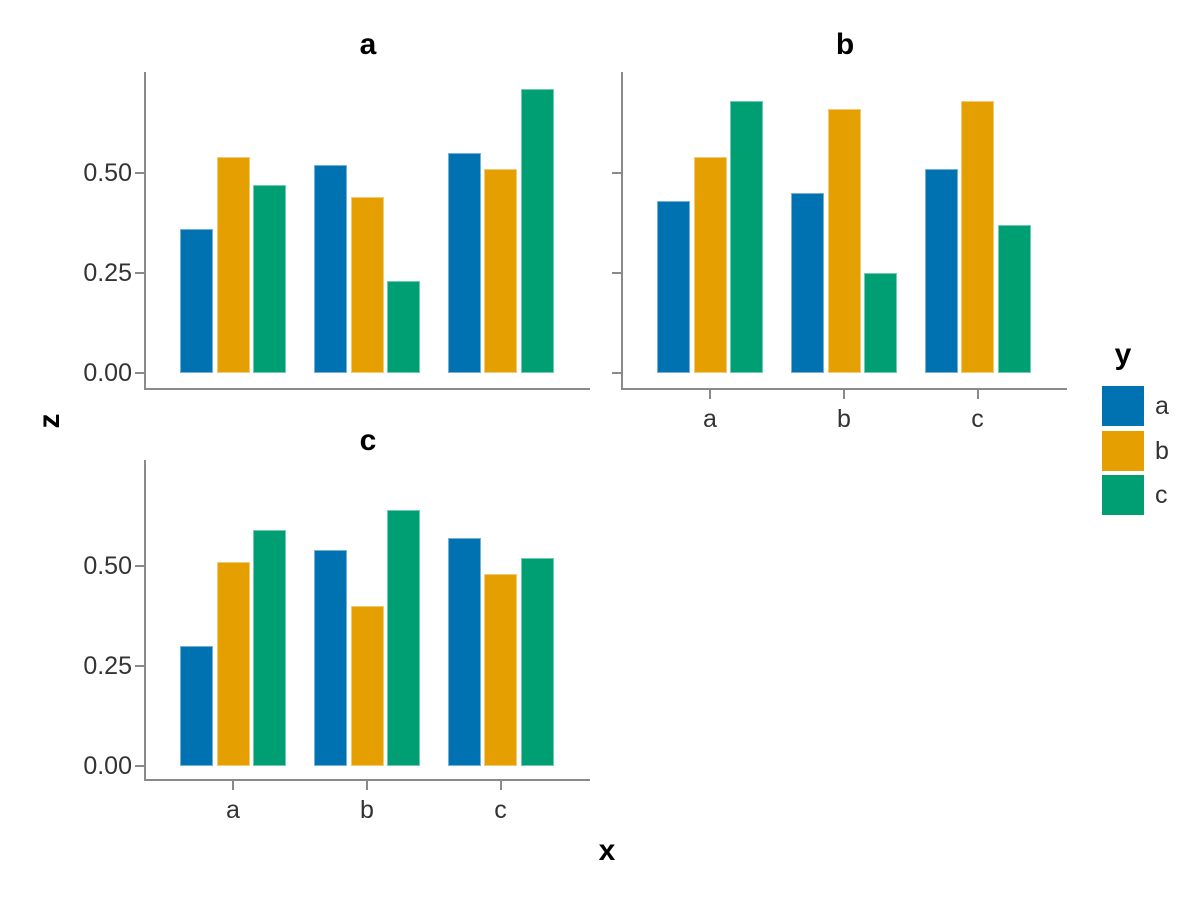 The image size is (1200, 900). What do you see at coordinates (196, 706) in the screenshot?
I see `bar-c-a-a` at bounding box center [196, 706].